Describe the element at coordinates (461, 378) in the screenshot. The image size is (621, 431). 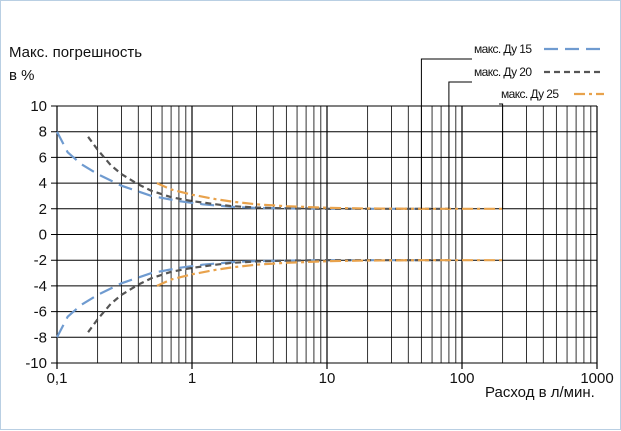
I see `x-tick-label: 100` at that location.